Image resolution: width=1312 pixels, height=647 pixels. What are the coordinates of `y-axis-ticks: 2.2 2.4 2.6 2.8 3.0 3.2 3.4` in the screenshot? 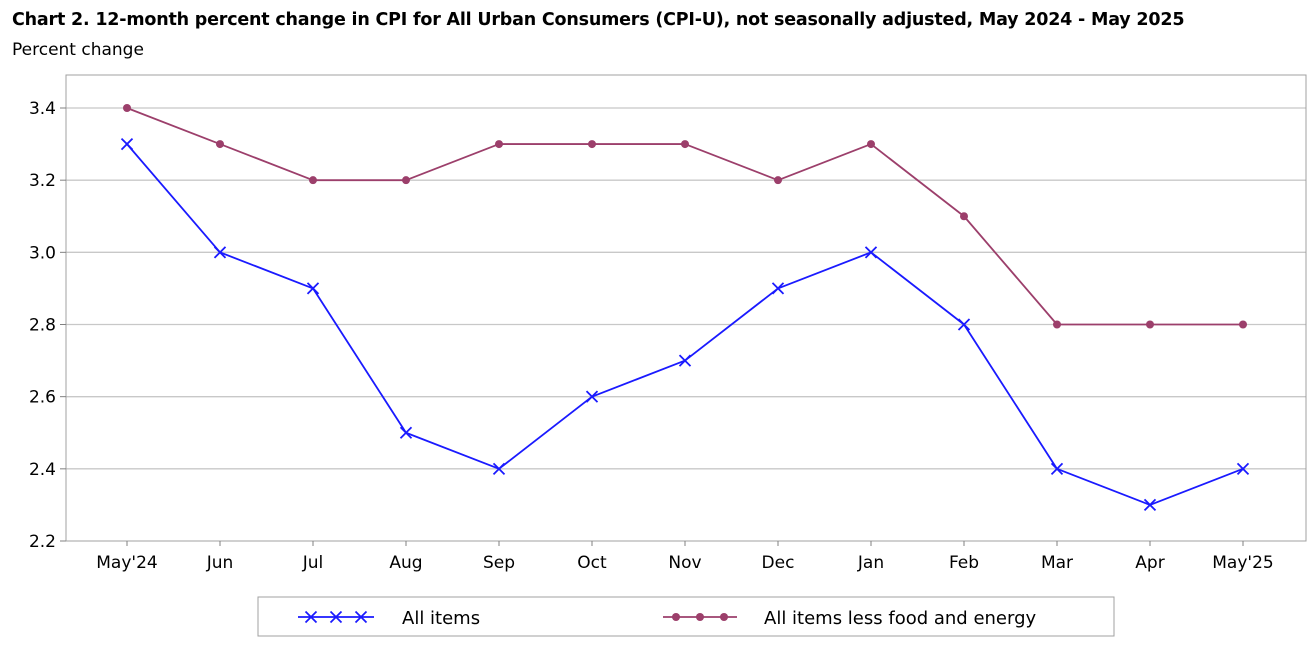 It's located at (47, 325).